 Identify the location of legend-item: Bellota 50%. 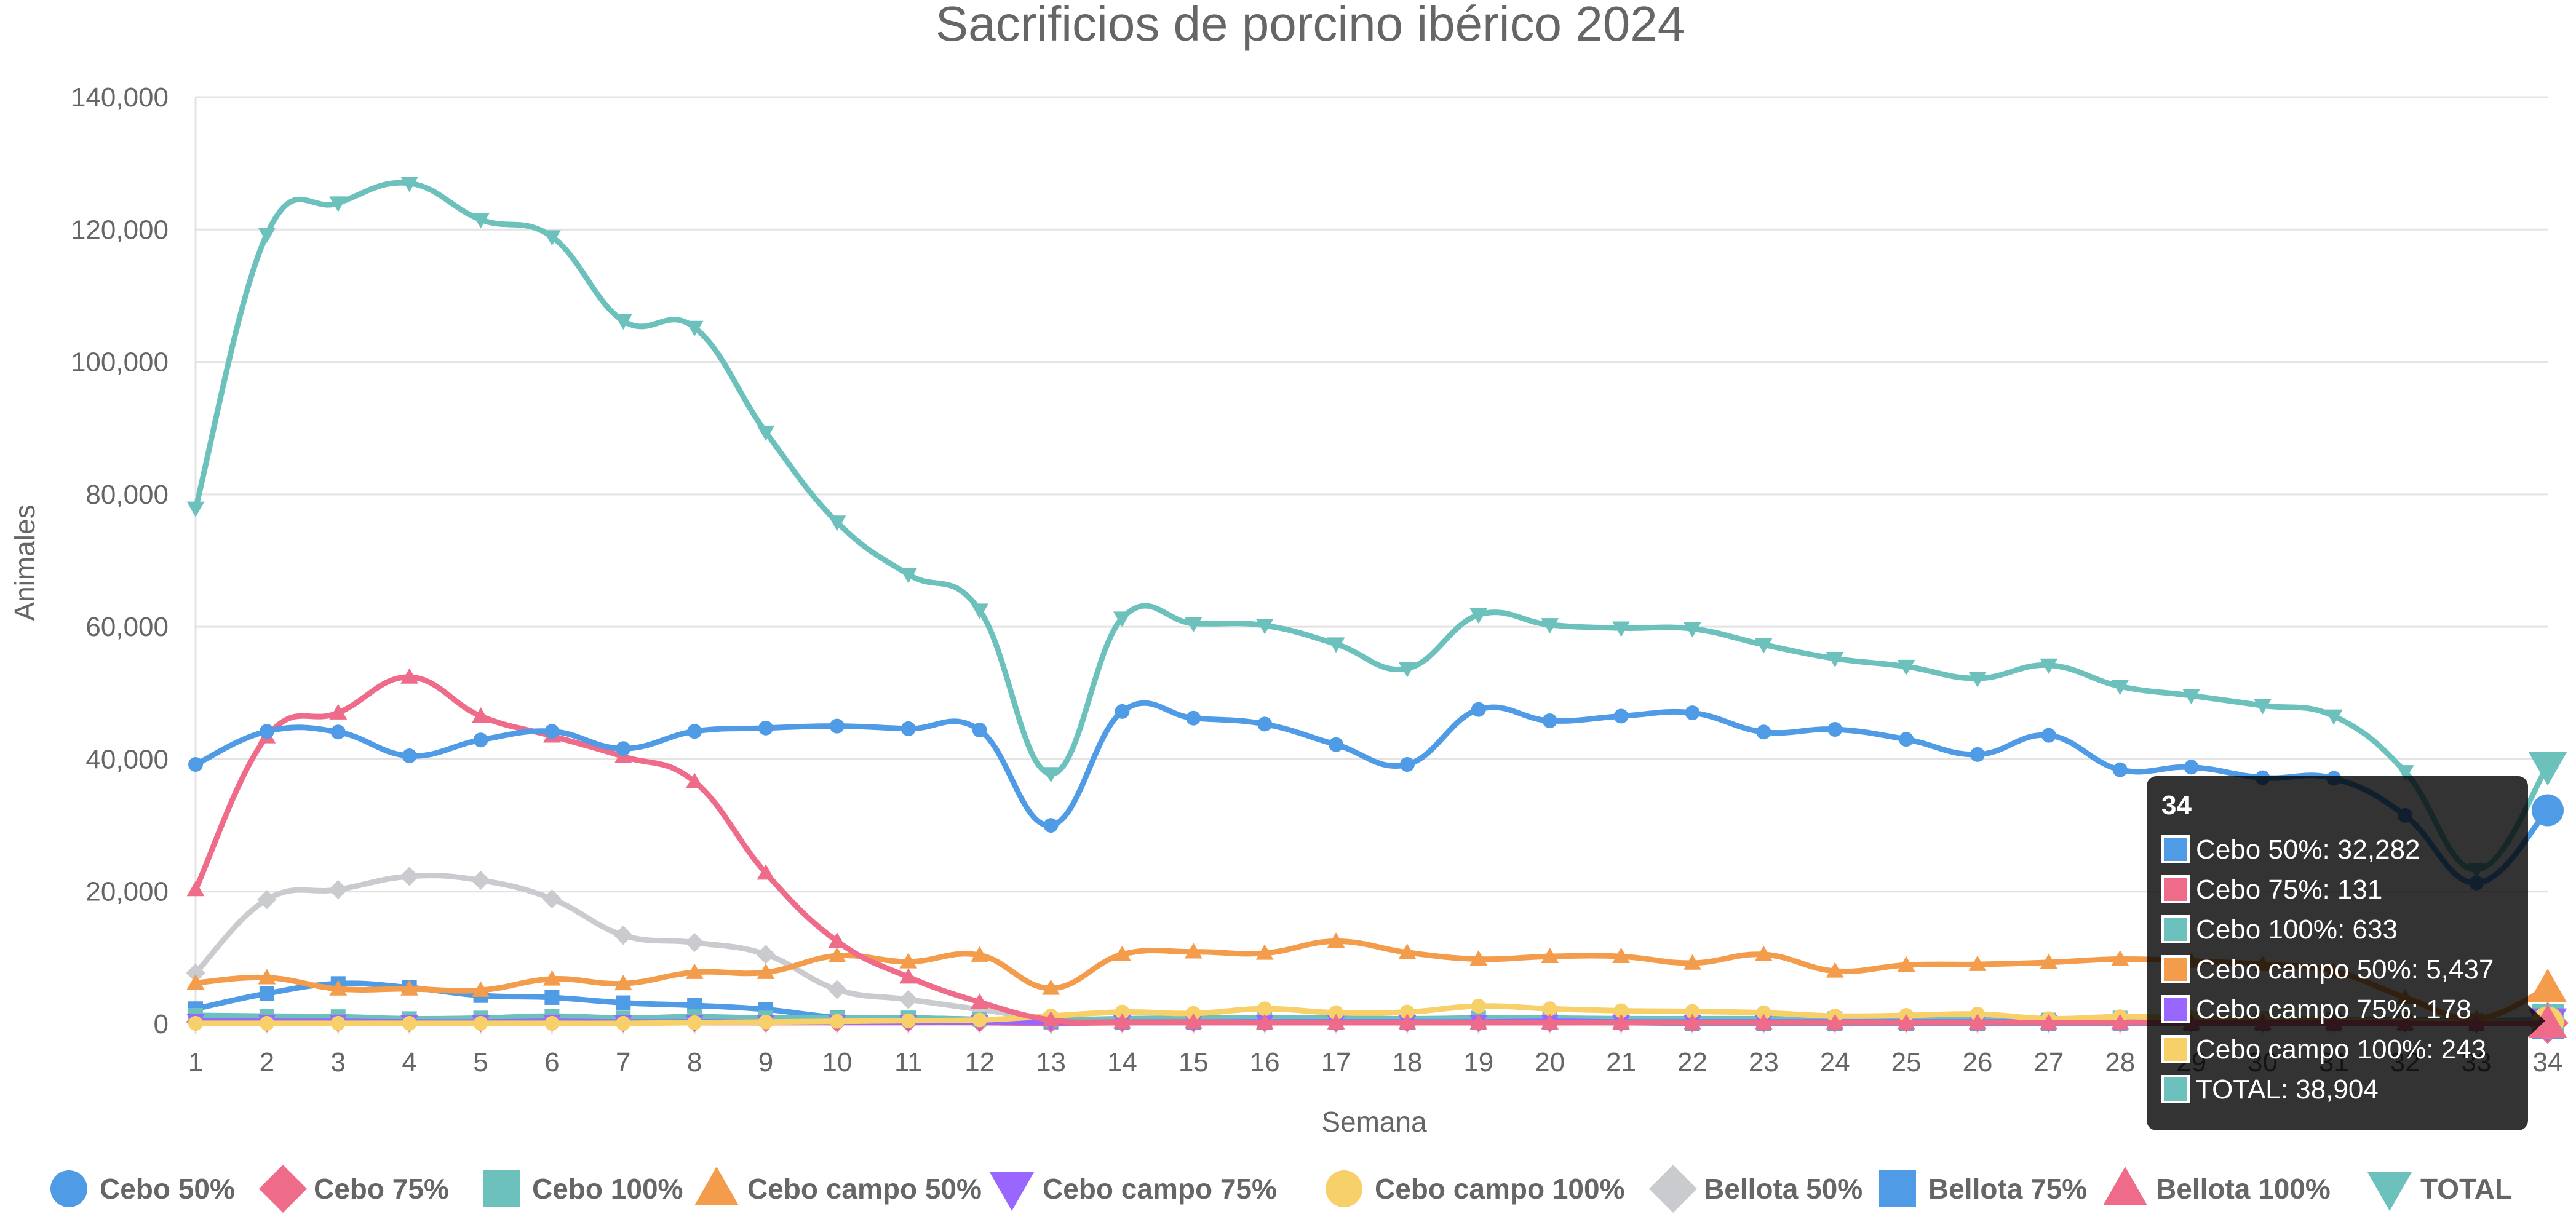
(1755, 1189).